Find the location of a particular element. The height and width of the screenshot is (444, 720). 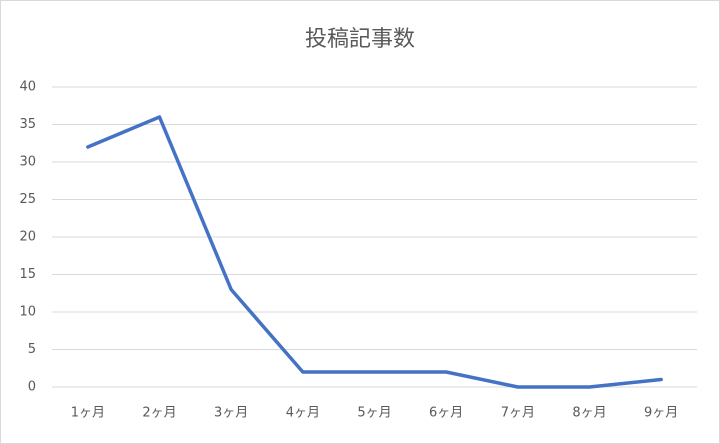

y-tick-label: 40 is located at coordinates (27, 87).